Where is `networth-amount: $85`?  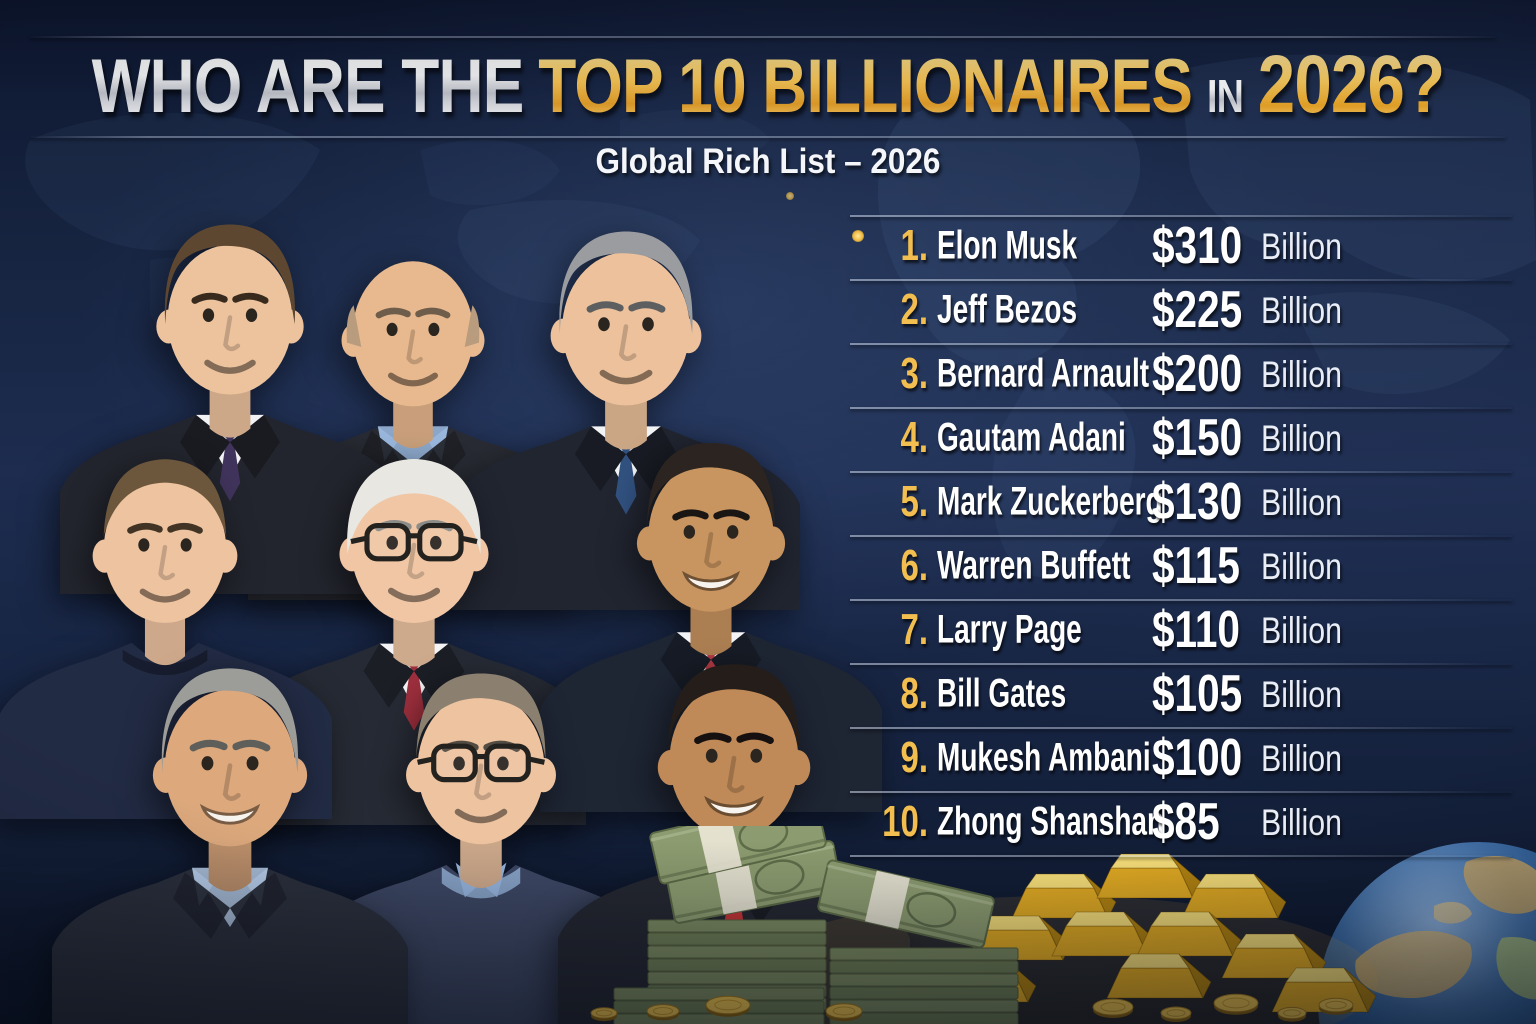 networth-amount: $85 is located at coordinates (1186, 822).